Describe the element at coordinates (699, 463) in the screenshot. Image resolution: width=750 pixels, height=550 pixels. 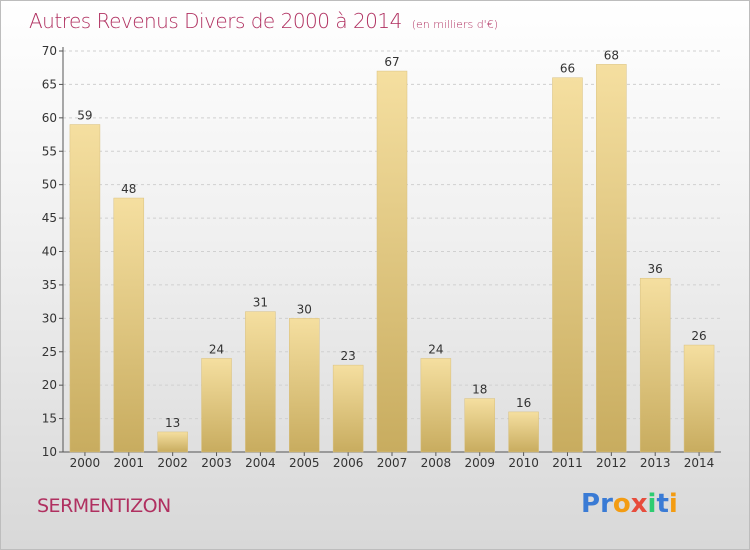
I see `x-tick-label-2014: 2014` at that location.